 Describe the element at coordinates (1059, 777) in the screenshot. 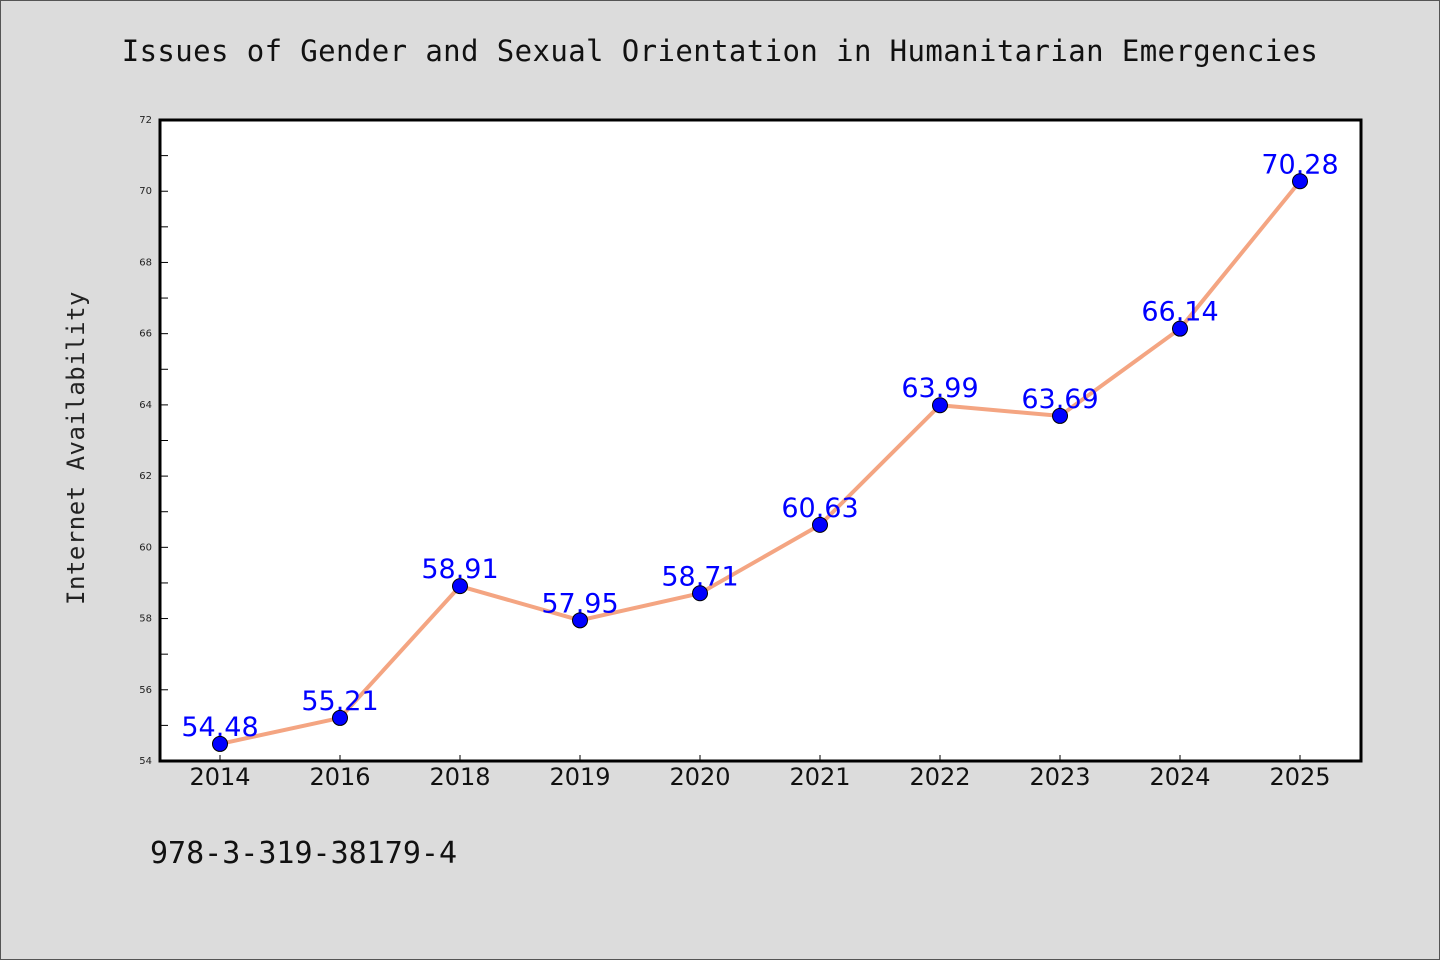

I see `x-tick-label: 2023` at that location.